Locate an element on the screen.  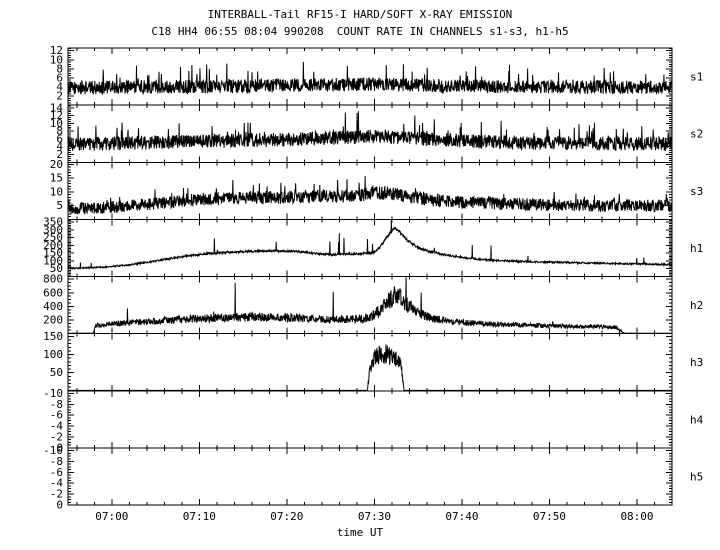
y-tick-label-h3: 50 is located at coordinates (56, 372).